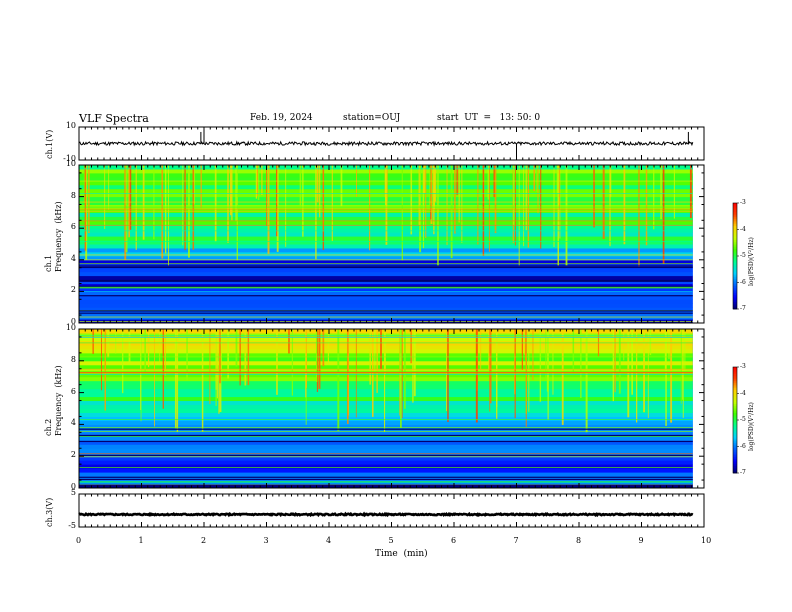  Describe the element at coordinates (73, 227) in the screenshot. I see `ch1-spec-ytick-label: 6` at that location.